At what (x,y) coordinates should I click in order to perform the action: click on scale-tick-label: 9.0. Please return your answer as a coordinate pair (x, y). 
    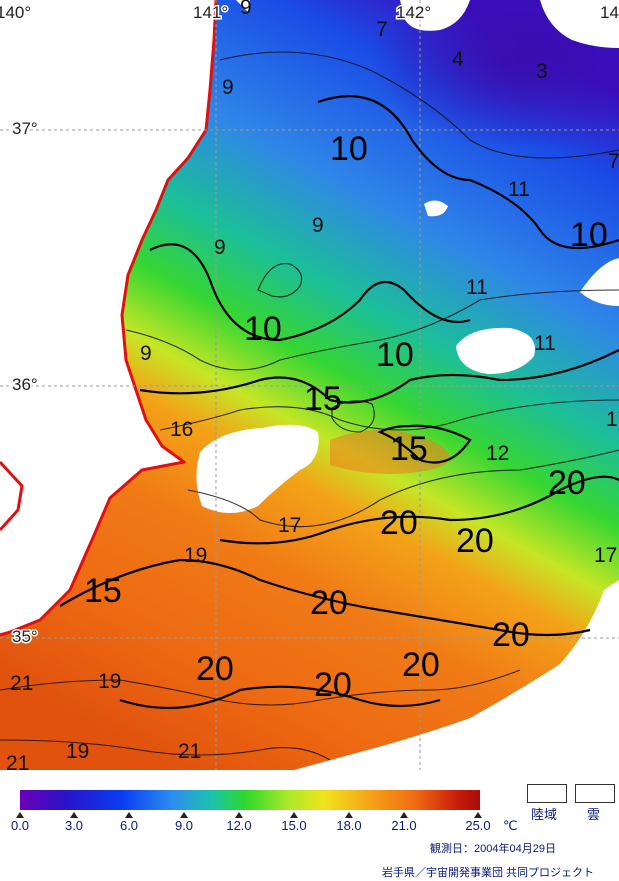
    Looking at the image, I should click on (184, 825).